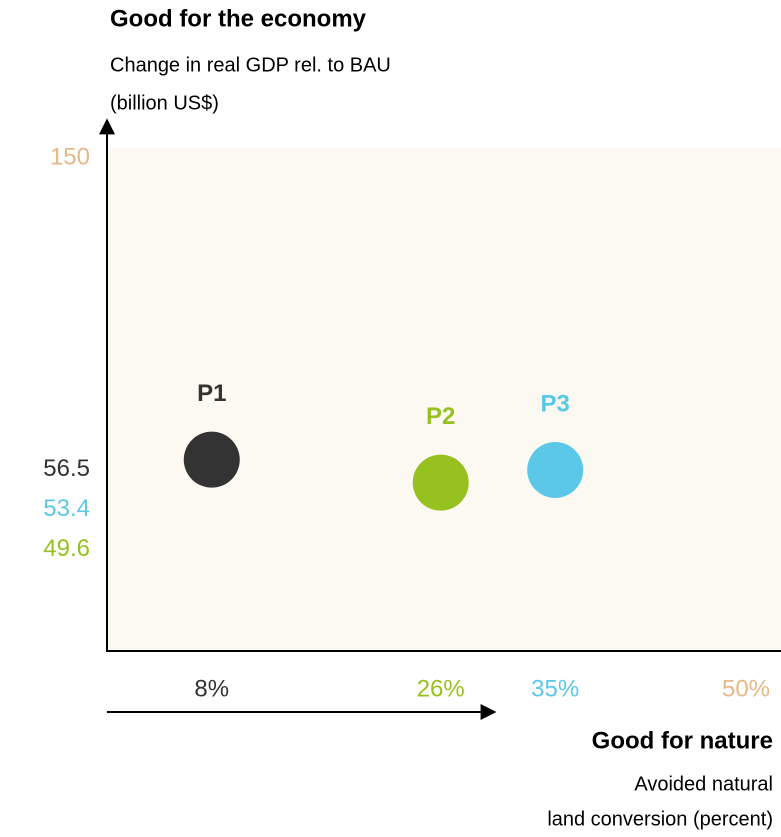 This screenshot has width=781, height=837. Describe the element at coordinates (164, 103) in the screenshot. I see `y-axis-label: (billion US$)` at that location.